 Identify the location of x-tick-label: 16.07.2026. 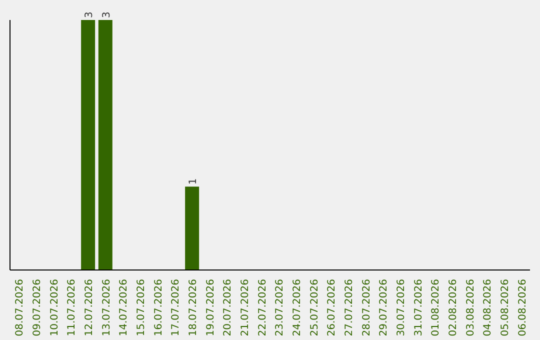
(158, 307).